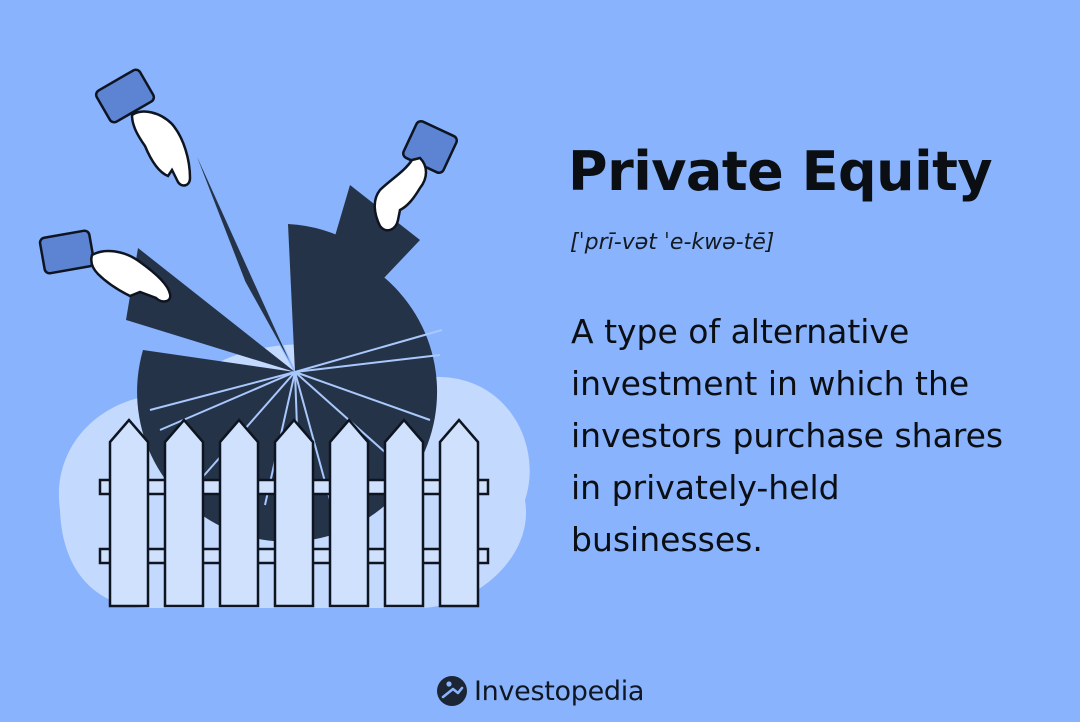  What do you see at coordinates (210, 310) in the screenshot?
I see `pie-slice-left` at bounding box center [210, 310].